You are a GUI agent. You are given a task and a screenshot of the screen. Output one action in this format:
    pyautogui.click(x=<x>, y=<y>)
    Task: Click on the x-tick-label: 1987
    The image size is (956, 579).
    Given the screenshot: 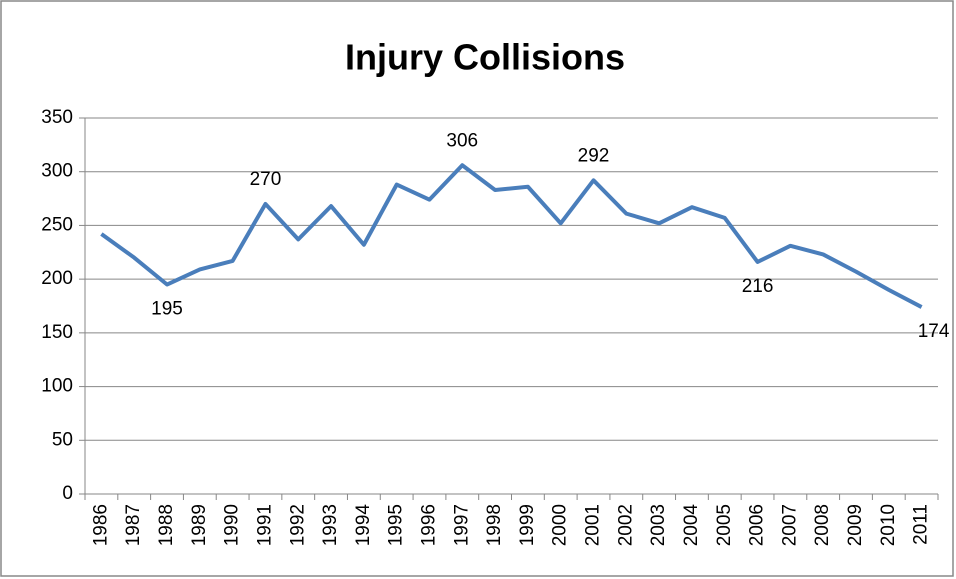 What is the action you would take?
    pyautogui.click(x=133, y=525)
    